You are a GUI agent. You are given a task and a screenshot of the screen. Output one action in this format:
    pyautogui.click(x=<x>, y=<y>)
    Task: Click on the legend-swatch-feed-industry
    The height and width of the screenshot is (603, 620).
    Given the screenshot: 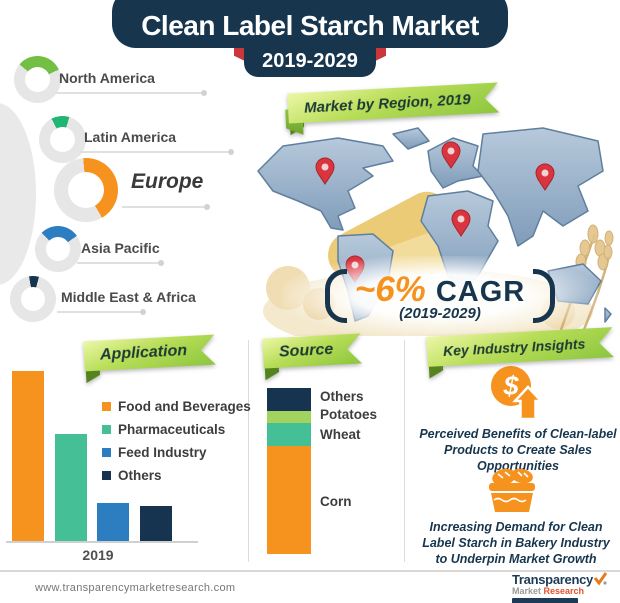 What is the action you would take?
    pyautogui.click(x=106, y=452)
    